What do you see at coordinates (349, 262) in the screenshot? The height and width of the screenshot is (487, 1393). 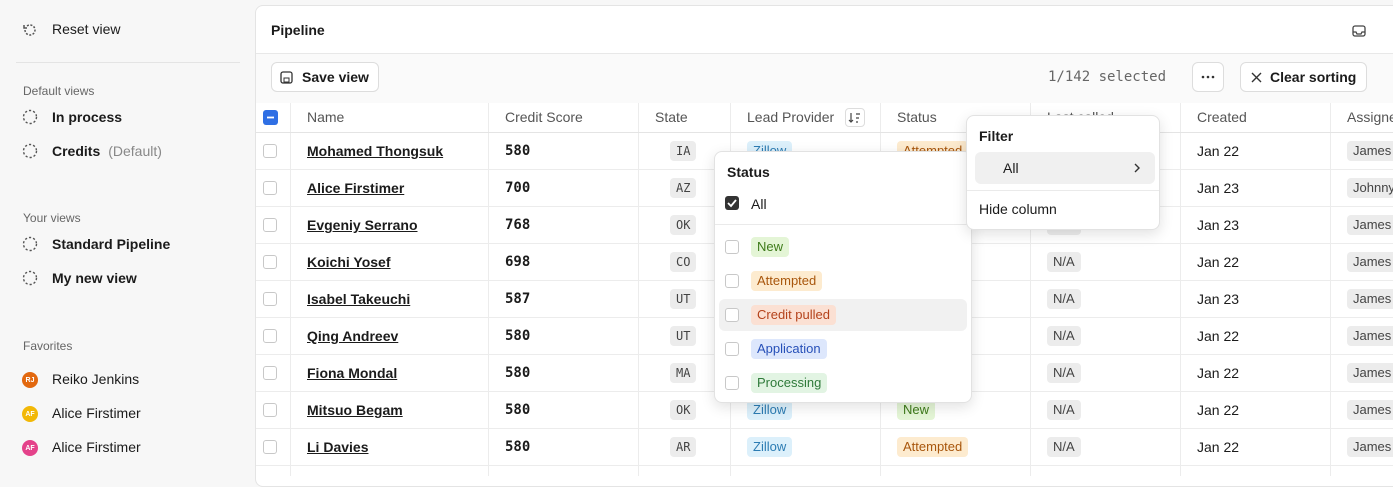 I see `lead-name: Koichi Yosef` at bounding box center [349, 262].